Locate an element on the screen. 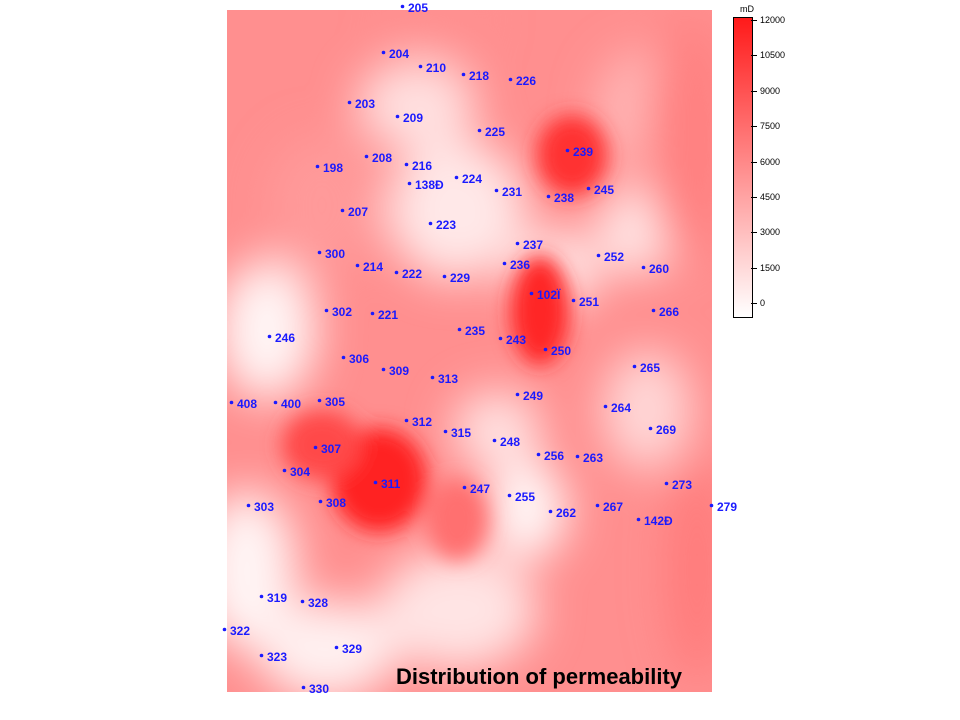 This screenshot has height=720, width=960. well-id: 400 is located at coordinates (291, 404).